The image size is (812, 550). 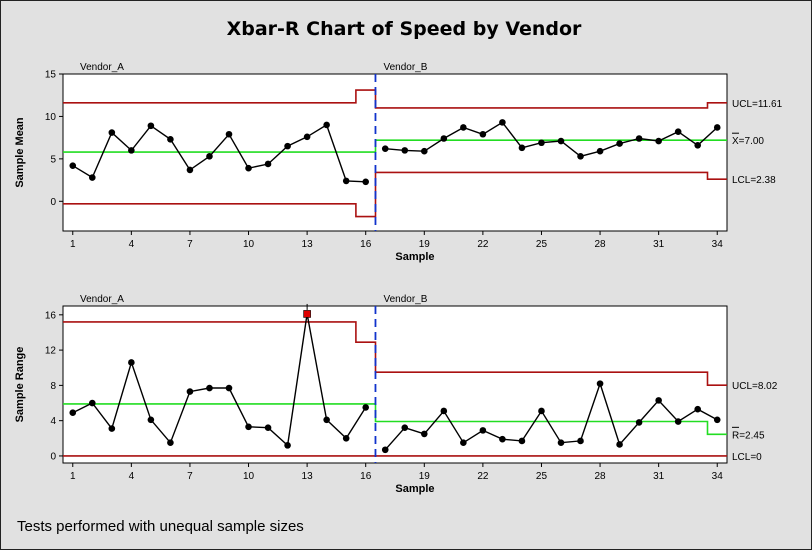 What do you see at coordinates (51, 75) in the screenshot?
I see `xbar-ytick-label: 15` at bounding box center [51, 75].